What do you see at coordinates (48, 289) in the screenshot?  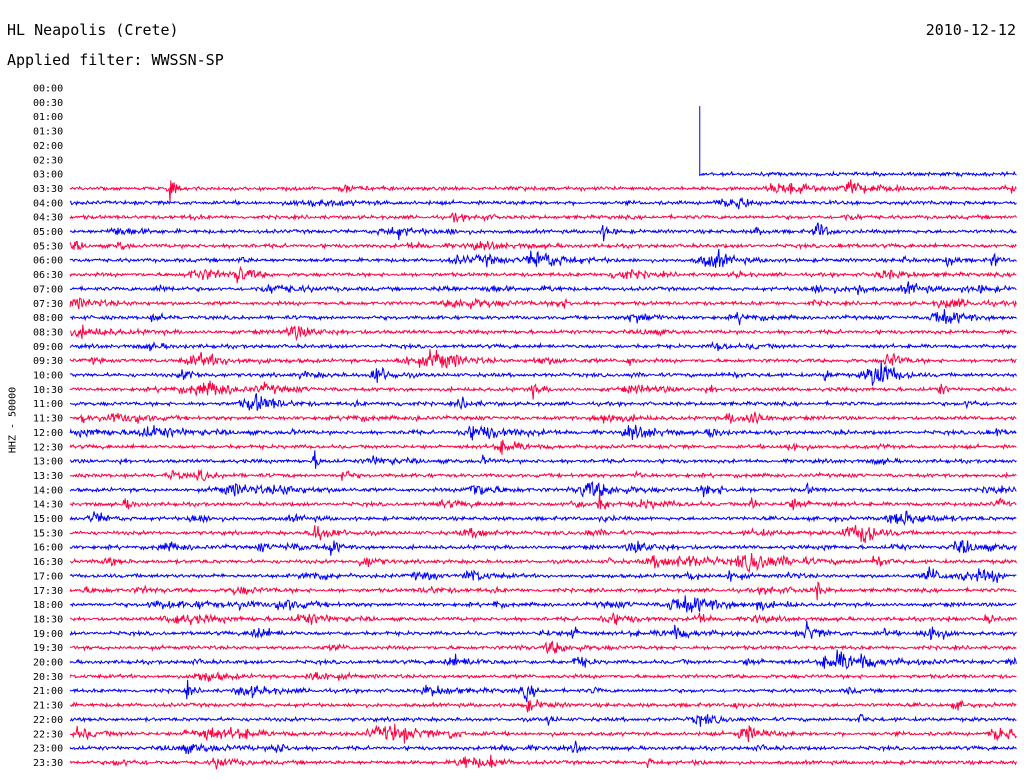 I see `row-tick-label: 07:00` at bounding box center [48, 289].